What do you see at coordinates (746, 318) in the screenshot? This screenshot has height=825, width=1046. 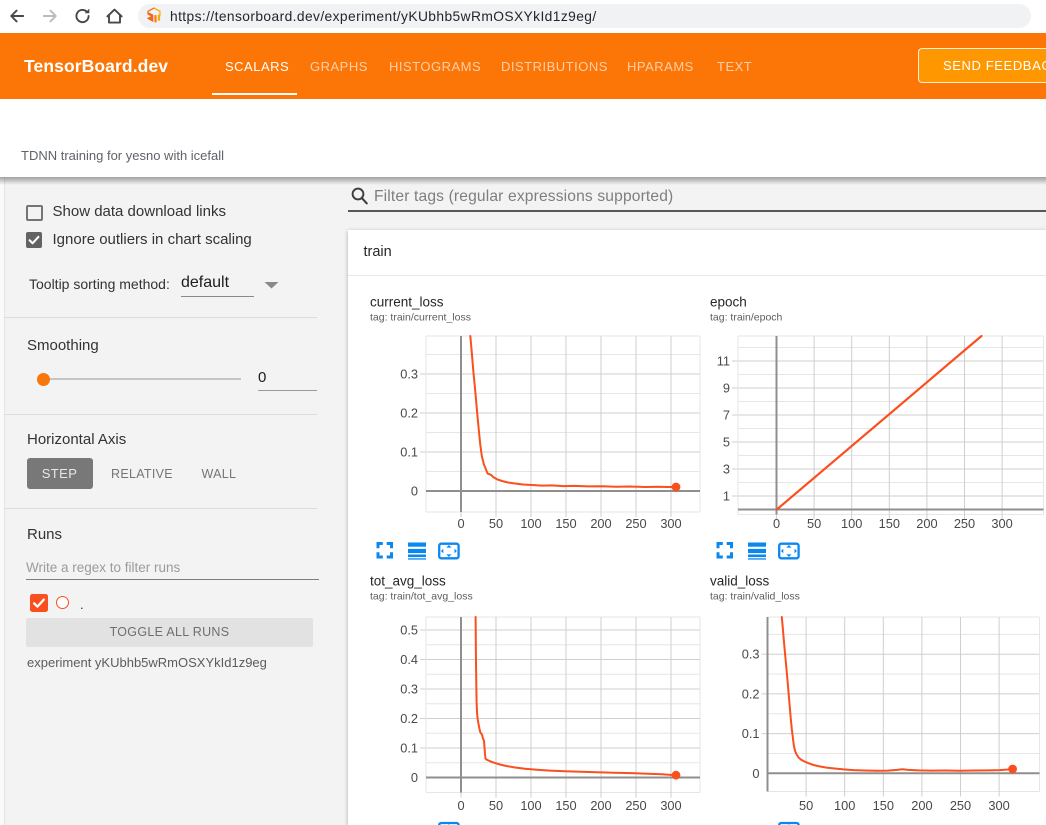 I see `svg-text: tag: train/epoch` at bounding box center [746, 318].